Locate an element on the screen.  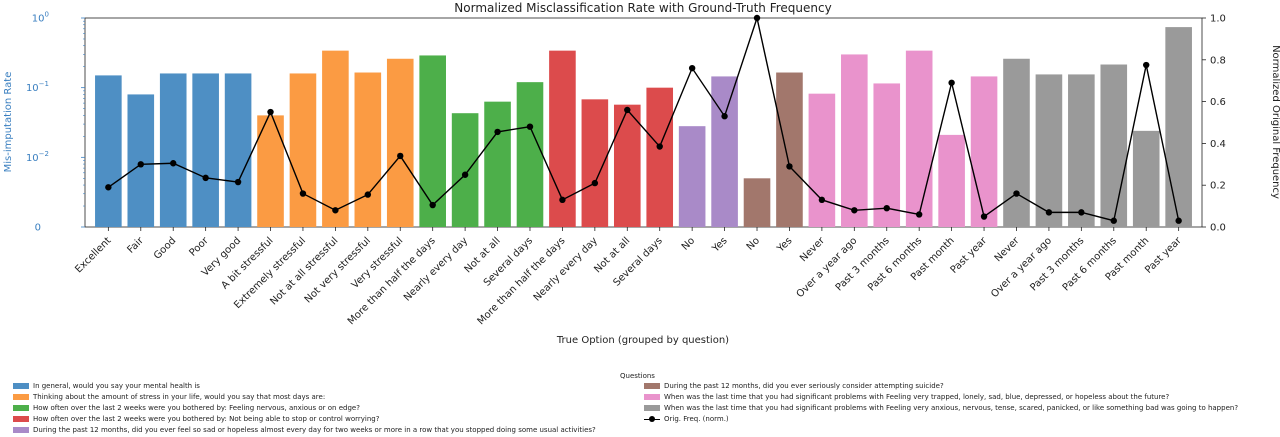
y-tick-label: 10⁻¹ is located at coordinates (37, 87).